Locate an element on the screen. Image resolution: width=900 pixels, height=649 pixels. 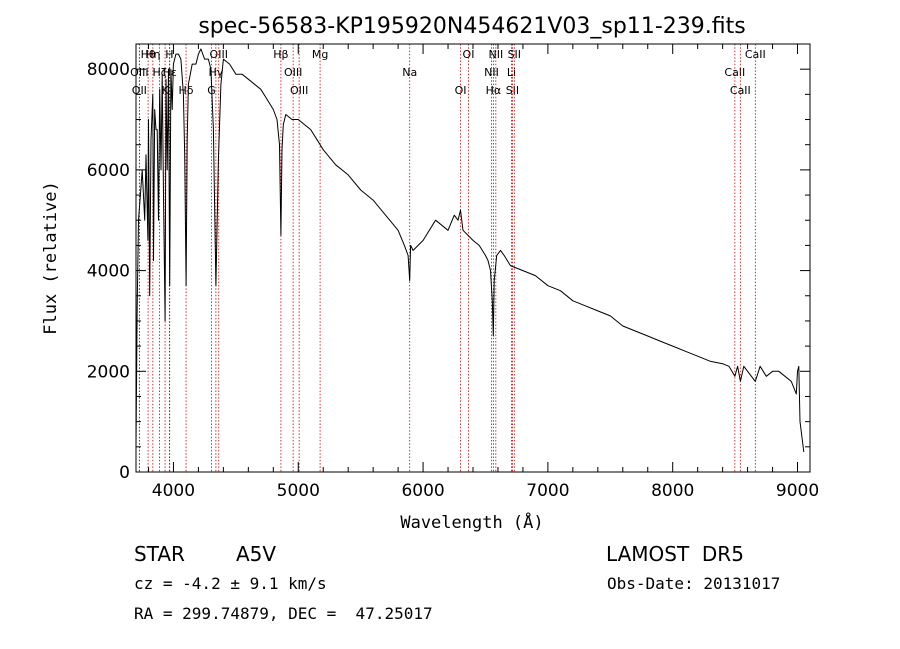
y-axis-label: Flux (relative) is located at coordinates (51, 258).